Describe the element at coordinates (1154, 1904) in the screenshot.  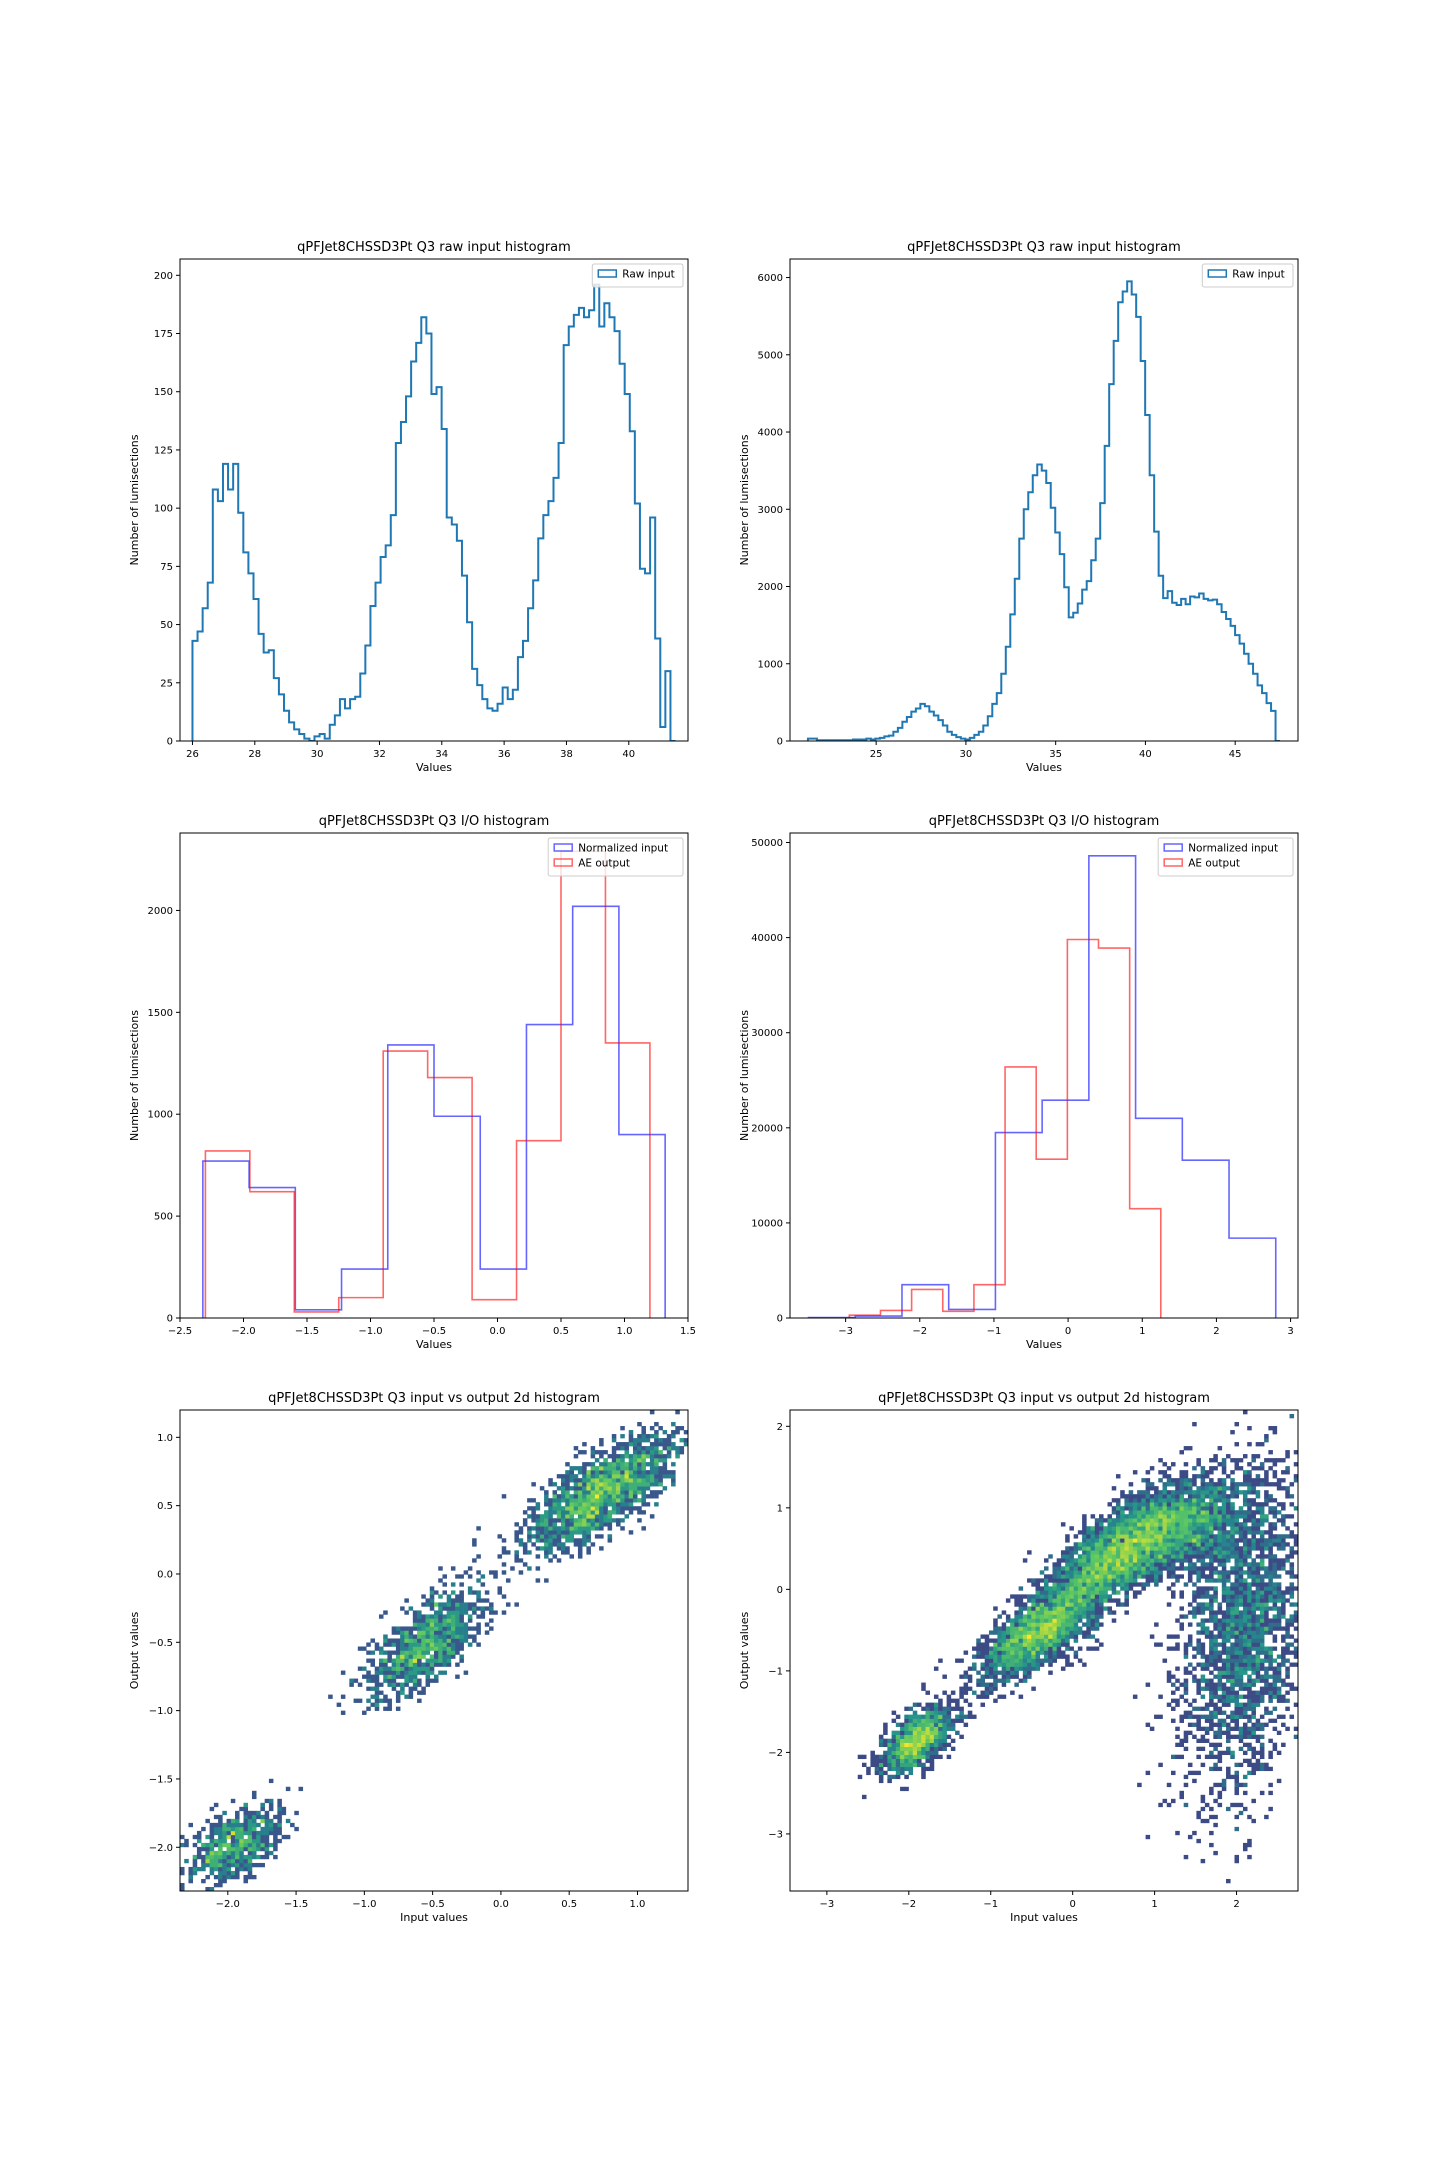
I see `x-tick-label: 1` at that location.